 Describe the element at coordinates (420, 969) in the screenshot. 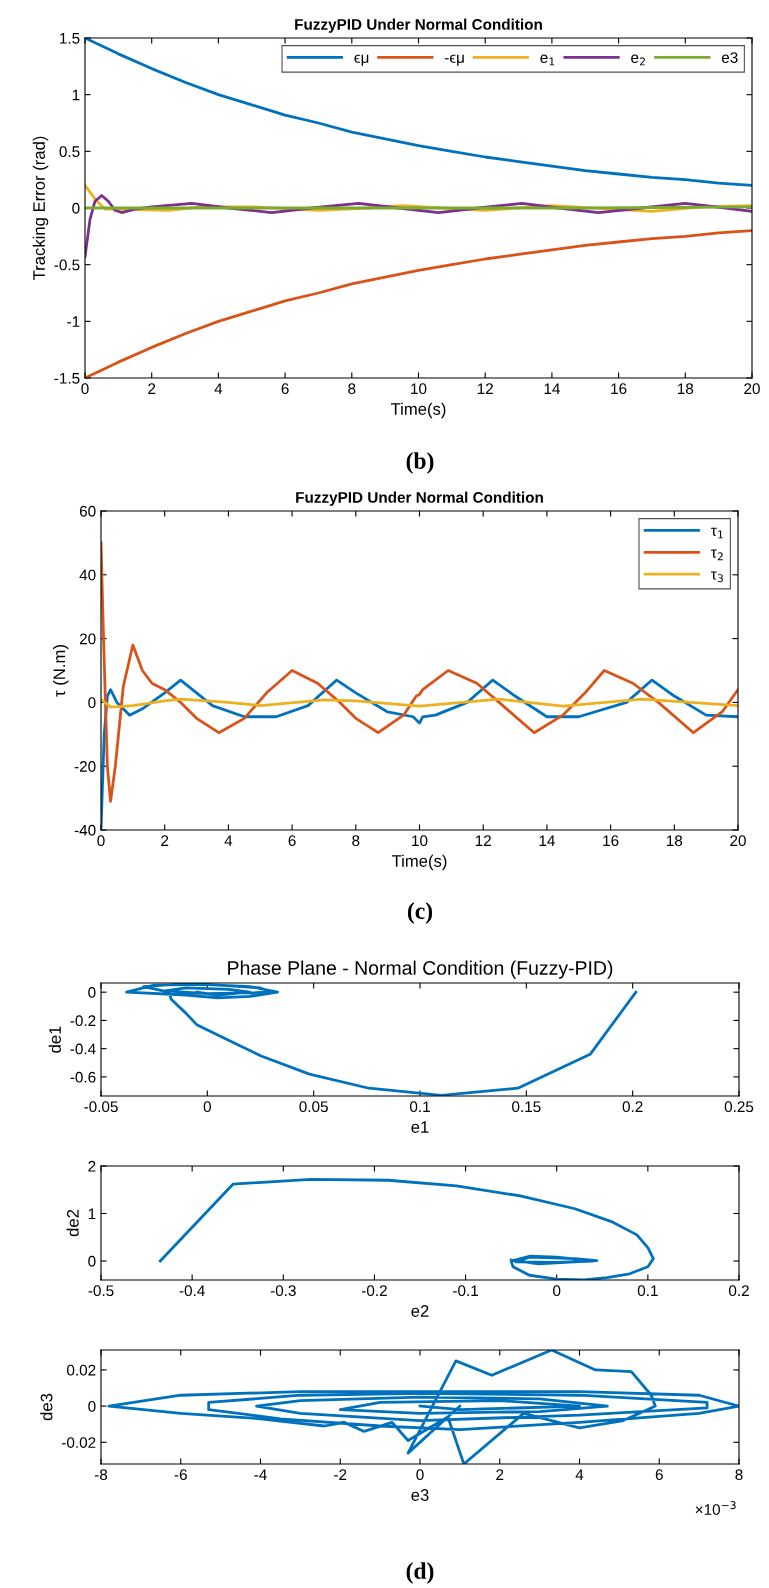

I see `chart-title: Phase Plane - Normal Condition (Fuzzy-PID)` at that location.